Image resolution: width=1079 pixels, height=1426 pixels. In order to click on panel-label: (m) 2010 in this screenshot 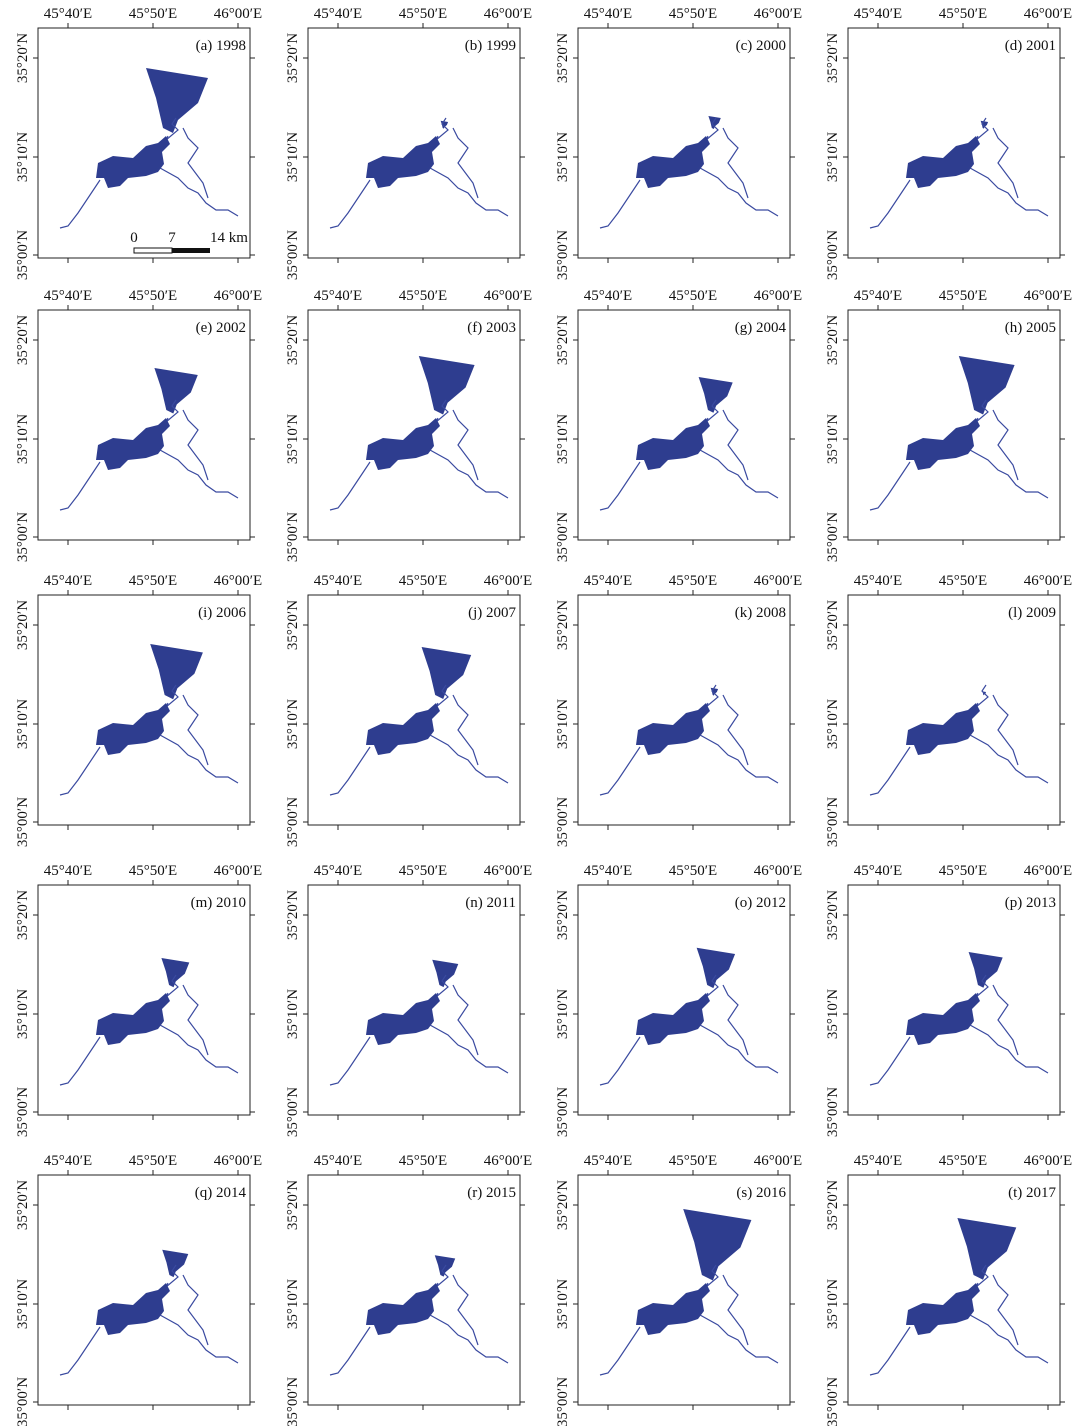, I will do `click(218, 903)`.